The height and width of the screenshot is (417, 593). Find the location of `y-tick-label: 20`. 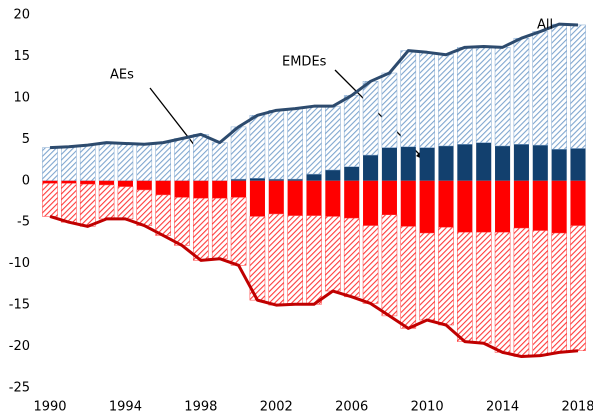

y-tick-label: 20 is located at coordinates (21, 15).